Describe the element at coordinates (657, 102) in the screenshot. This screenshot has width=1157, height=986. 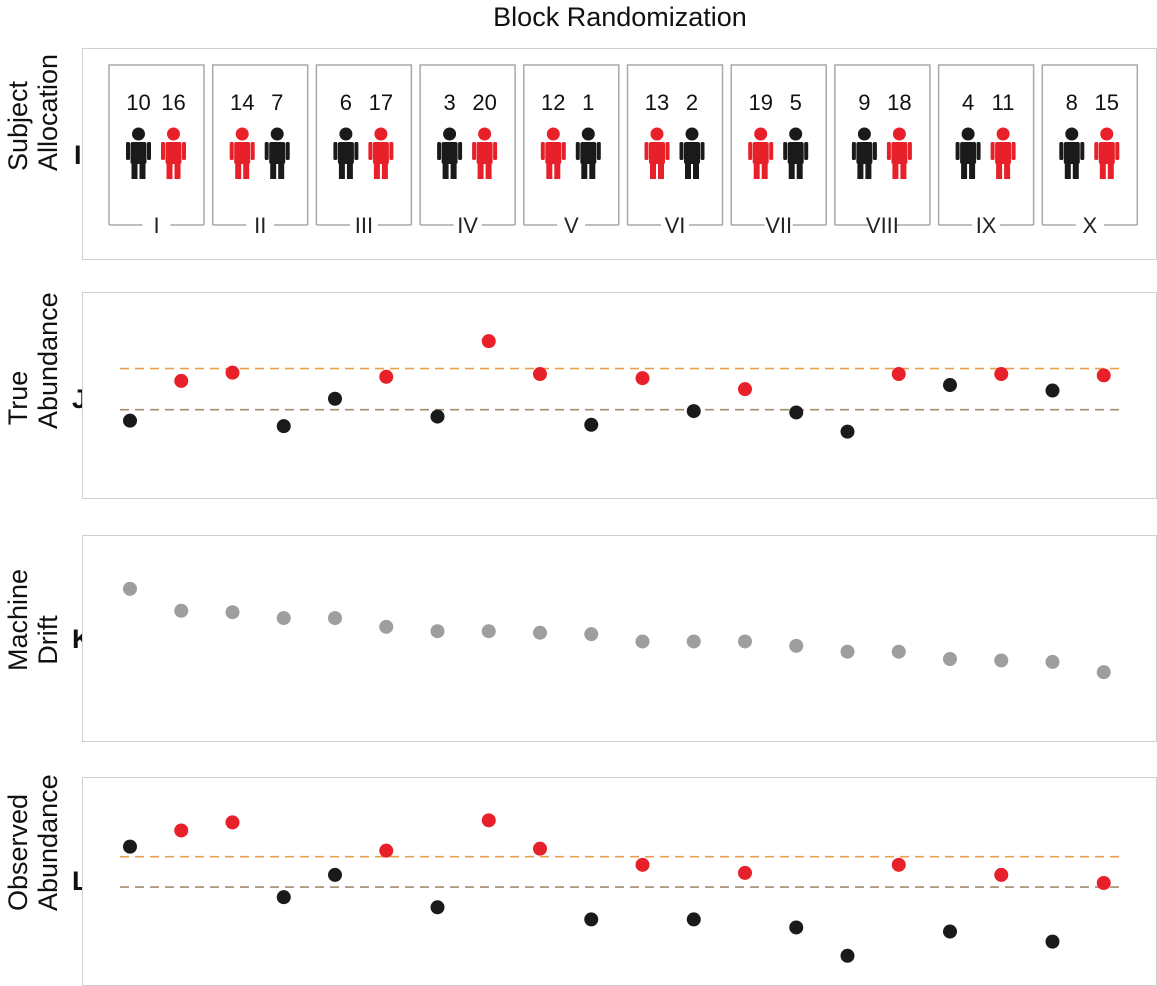
I see `subject-id: 13` at that location.